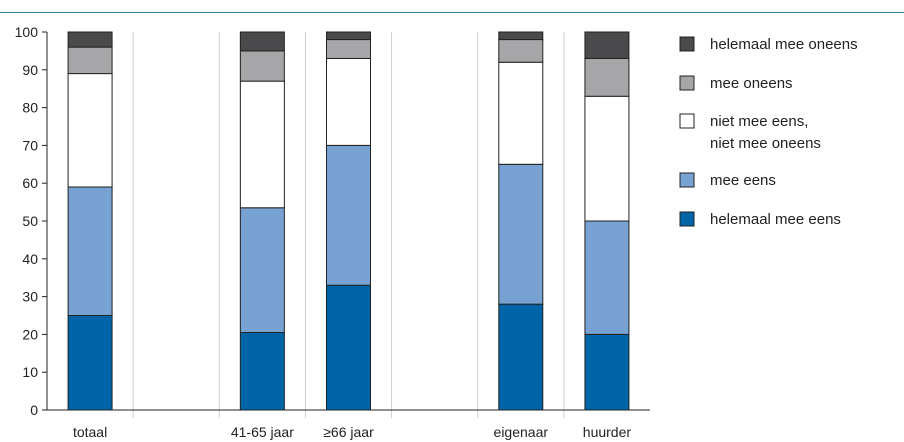 This screenshot has height=442, width=904. I want to click on x-tick-label: eigenaar, so click(521, 432).